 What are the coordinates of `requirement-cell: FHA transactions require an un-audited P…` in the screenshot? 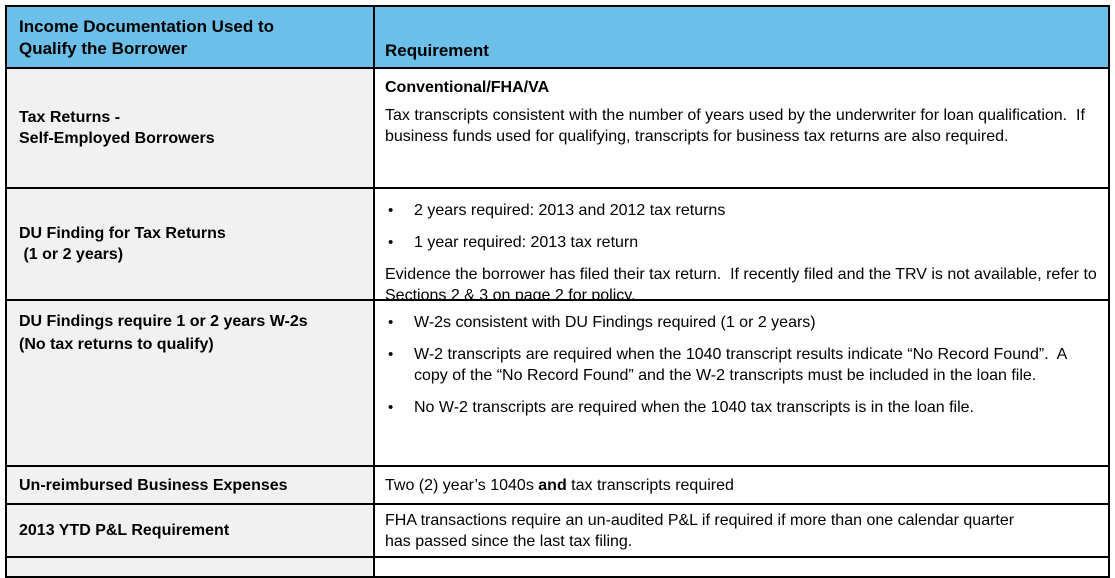 It's located at (741, 530).